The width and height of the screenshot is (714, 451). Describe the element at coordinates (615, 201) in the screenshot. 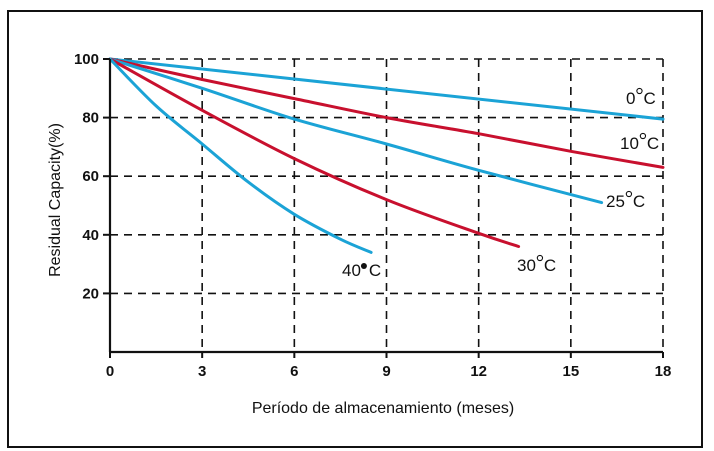

I see `series-label-number: 25` at that location.